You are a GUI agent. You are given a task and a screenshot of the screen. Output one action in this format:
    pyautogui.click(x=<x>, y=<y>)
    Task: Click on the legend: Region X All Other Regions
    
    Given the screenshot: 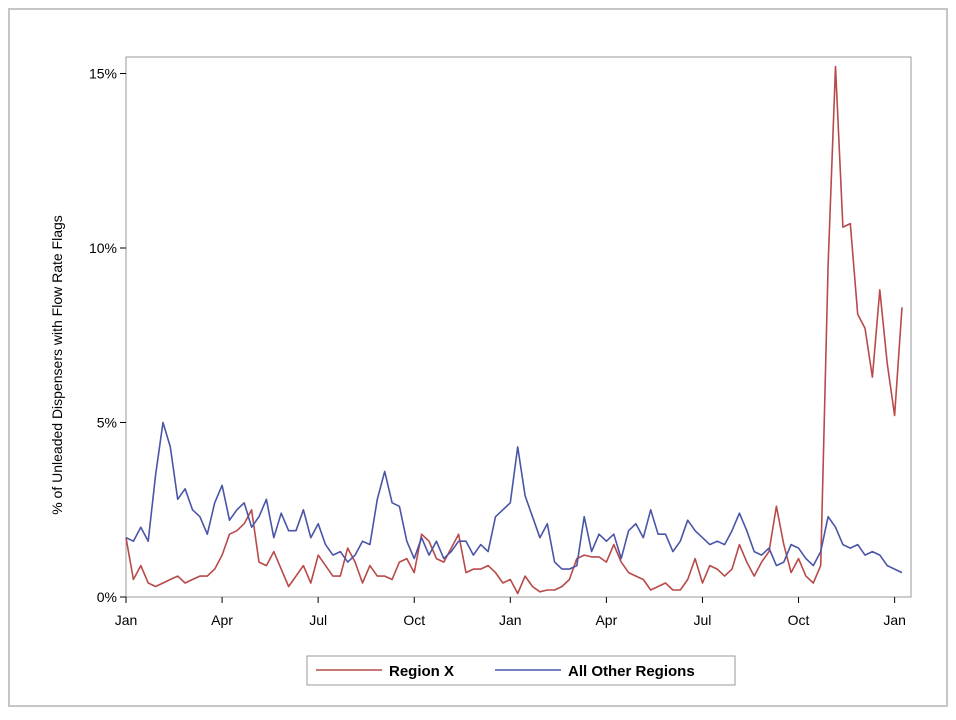 What is the action you would take?
    pyautogui.click(x=521, y=670)
    